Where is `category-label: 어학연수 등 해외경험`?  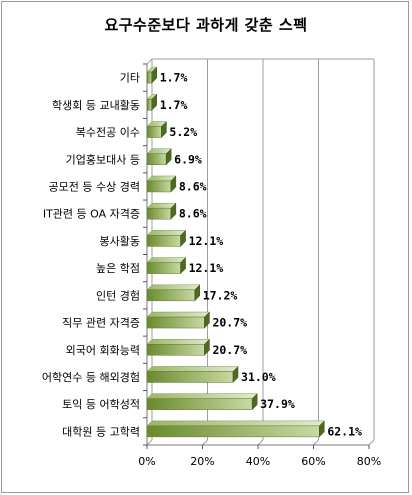
category-label: 어학연수 등 해외경험 is located at coordinates (91, 377).